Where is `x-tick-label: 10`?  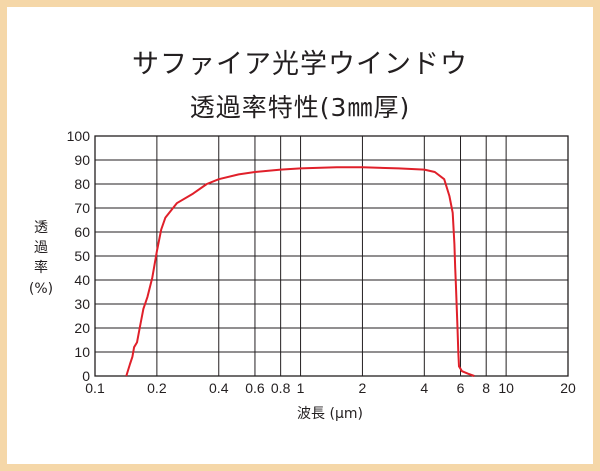 x-tick-label: 10 is located at coordinates (506, 388).